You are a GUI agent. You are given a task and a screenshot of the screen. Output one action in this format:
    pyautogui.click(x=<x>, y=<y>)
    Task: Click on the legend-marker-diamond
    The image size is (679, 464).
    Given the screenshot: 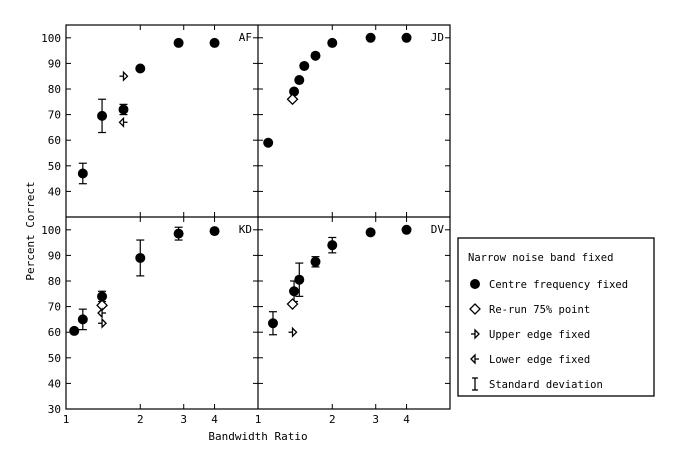 What is the action you would take?
    pyautogui.click(x=475, y=309)
    